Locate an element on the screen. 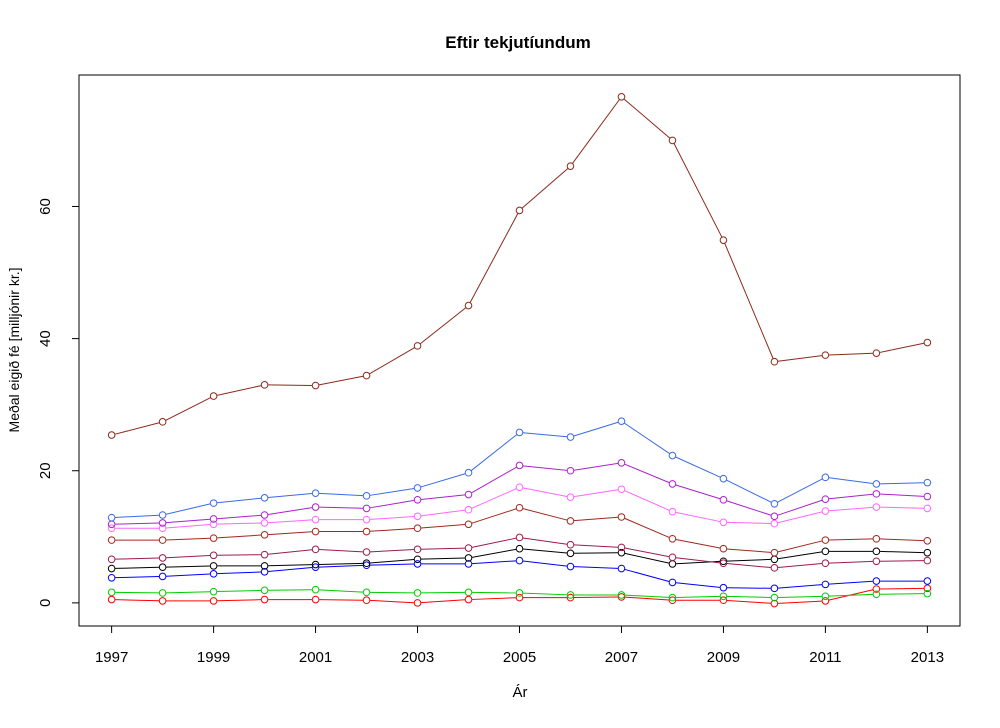  y-tick-label: 60 is located at coordinates (45, 206).